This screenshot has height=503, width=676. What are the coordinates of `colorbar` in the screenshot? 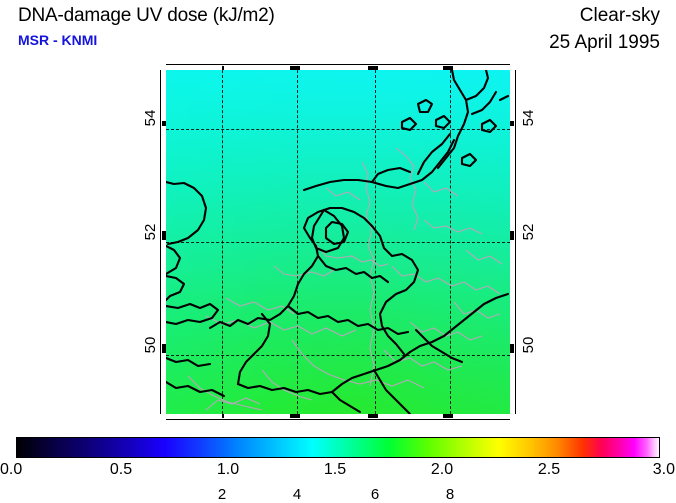 It's located at (338, 447).